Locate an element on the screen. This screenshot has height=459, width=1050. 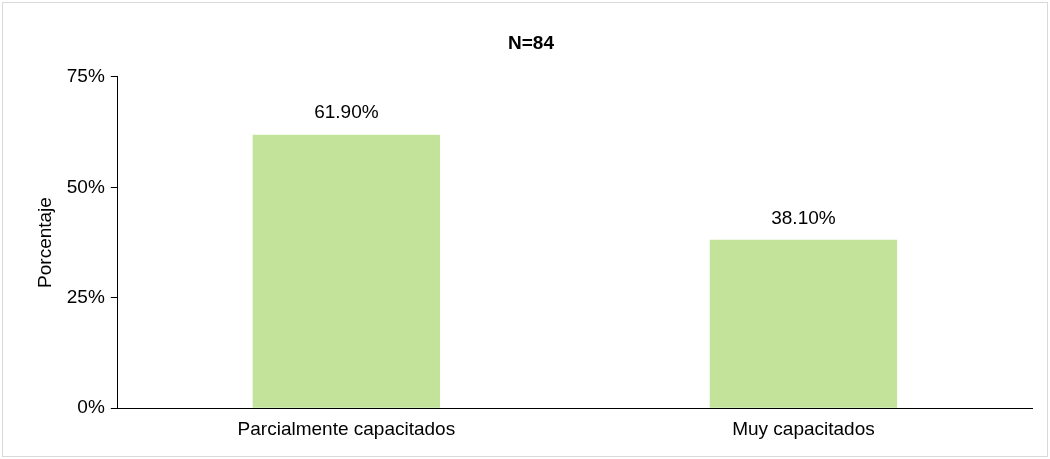
y-tick-label: 75% is located at coordinates (85, 76).